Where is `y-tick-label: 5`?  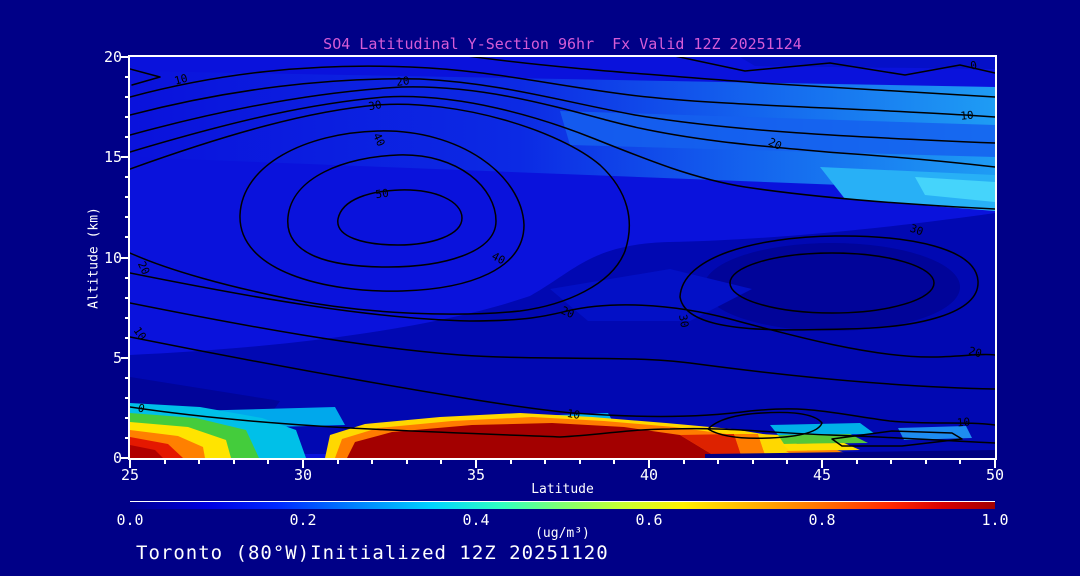
y-tick-label: 5 is located at coordinates (117, 357).